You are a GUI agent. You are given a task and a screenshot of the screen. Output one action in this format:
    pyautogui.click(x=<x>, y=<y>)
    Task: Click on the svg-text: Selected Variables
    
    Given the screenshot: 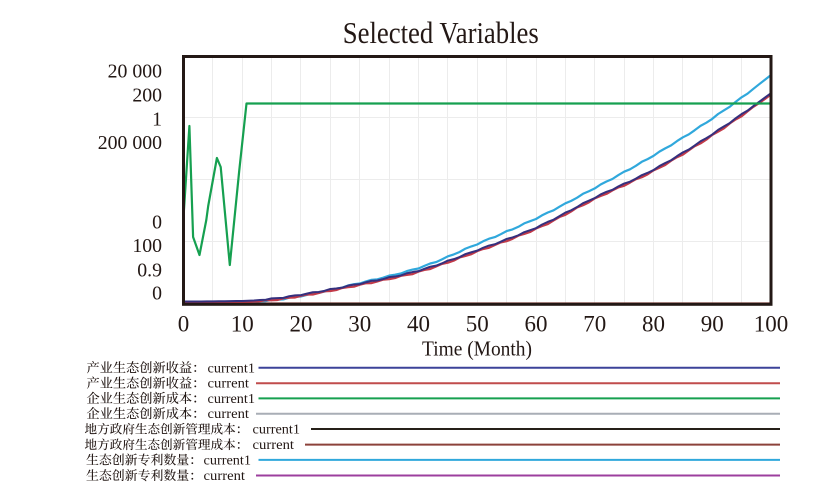 What is the action you would take?
    pyautogui.click(x=441, y=32)
    